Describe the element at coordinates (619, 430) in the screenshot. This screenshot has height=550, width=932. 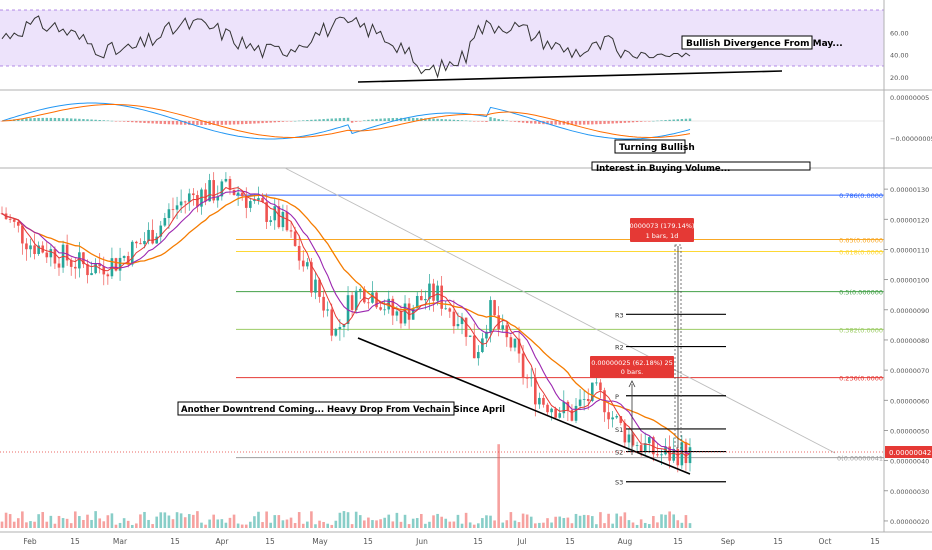
I see `pivot-level-label: S1` at that location.